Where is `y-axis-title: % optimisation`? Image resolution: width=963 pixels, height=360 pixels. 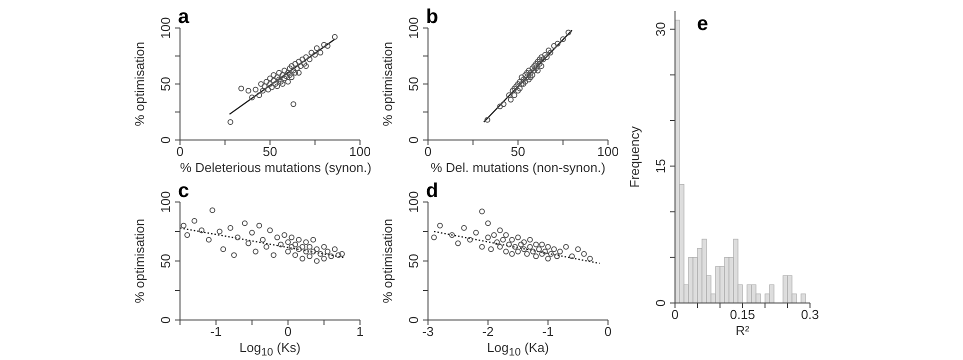
y-axis-title: % optimisation is located at coordinates (388, 84).